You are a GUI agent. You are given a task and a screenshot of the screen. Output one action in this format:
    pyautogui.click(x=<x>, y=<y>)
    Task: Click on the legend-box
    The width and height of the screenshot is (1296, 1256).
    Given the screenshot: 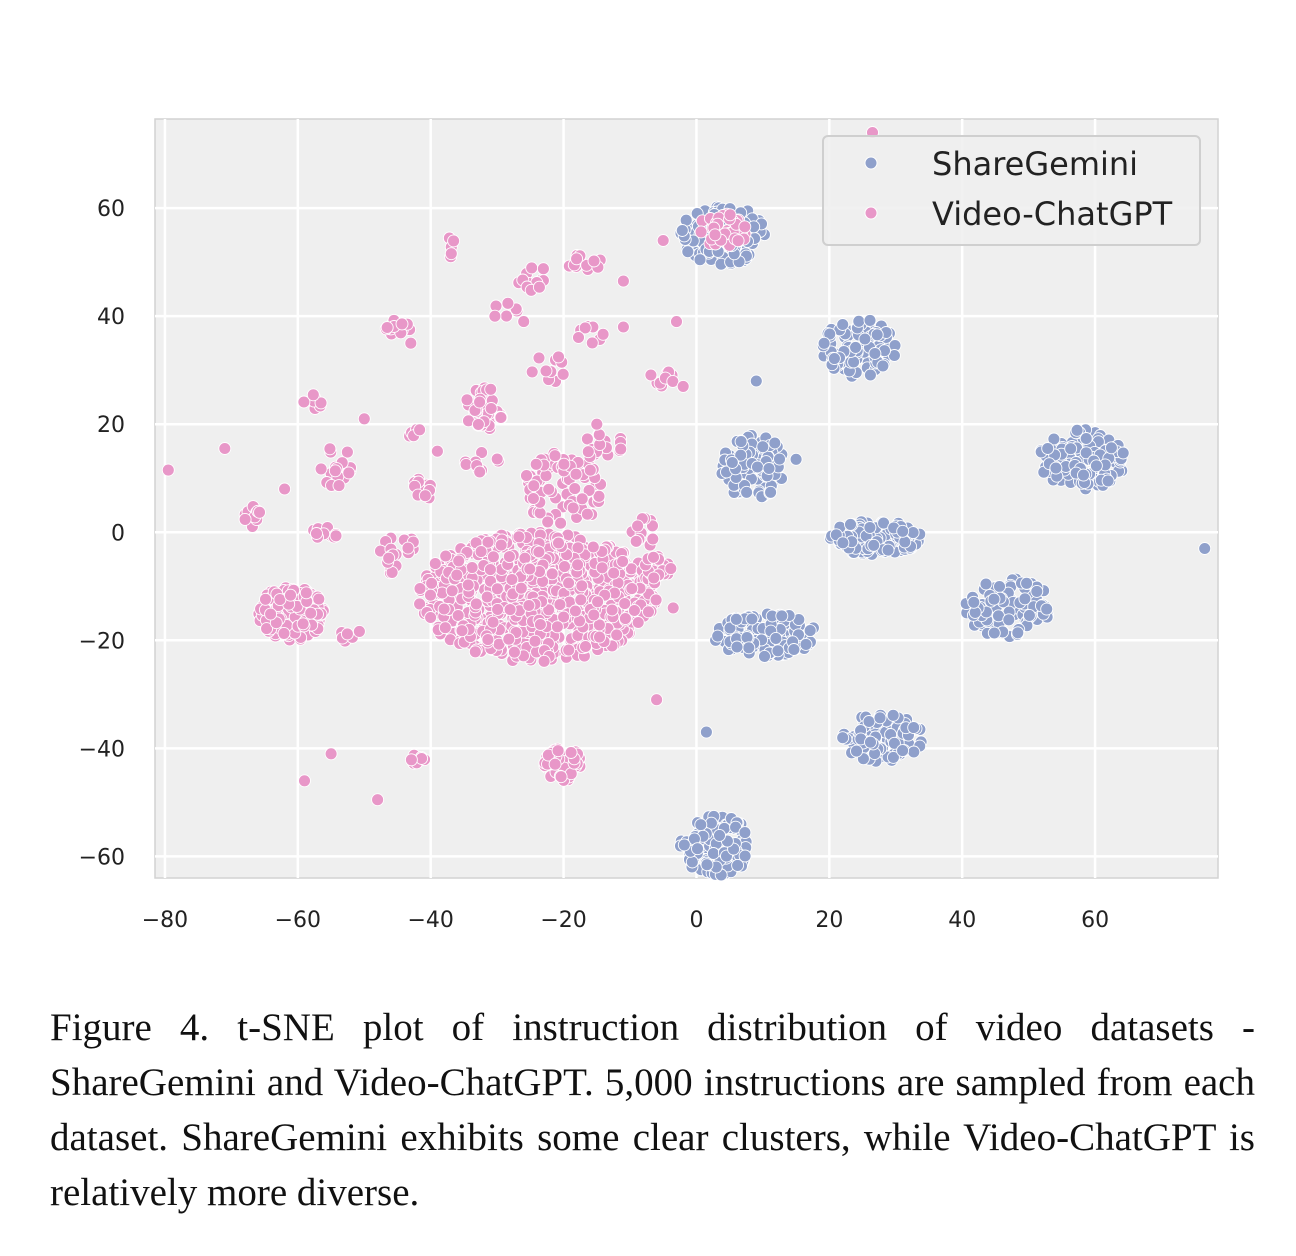 What is the action you would take?
    pyautogui.click(x=1011, y=190)
    